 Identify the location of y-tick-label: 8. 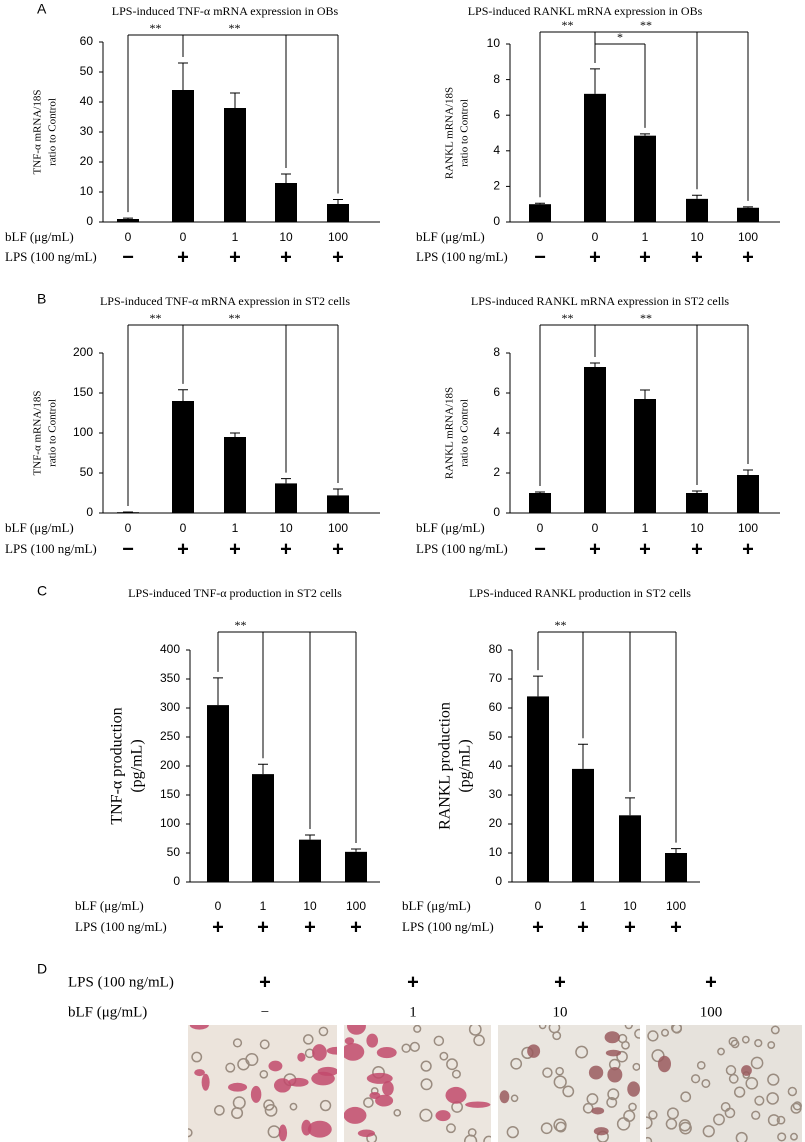
(496, 352).